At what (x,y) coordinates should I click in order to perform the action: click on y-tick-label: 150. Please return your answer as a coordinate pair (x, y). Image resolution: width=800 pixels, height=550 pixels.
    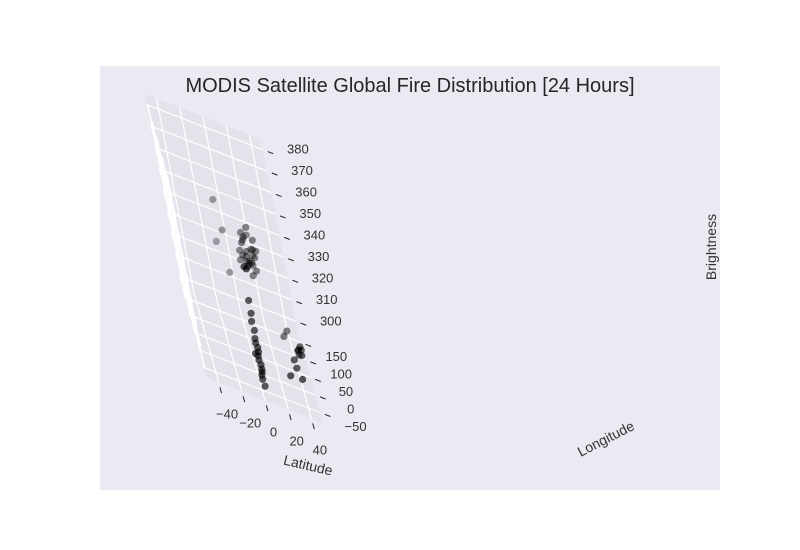
    Looking at the image, I should click on (336, 356).